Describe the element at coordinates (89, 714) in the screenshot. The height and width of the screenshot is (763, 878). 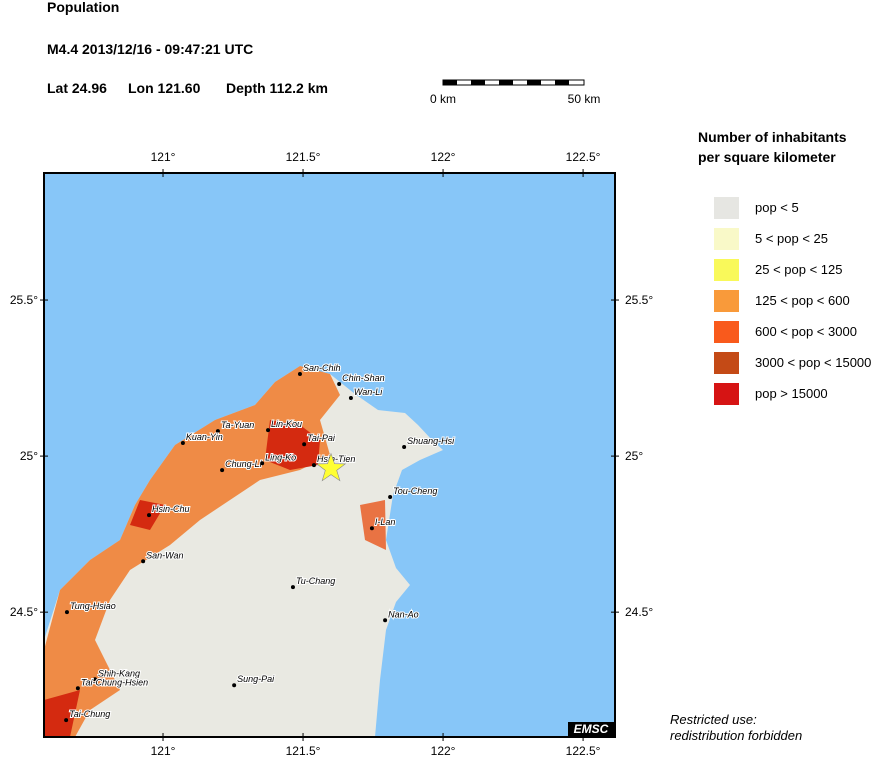
I see `city-label: Tai-Chung` at that location.